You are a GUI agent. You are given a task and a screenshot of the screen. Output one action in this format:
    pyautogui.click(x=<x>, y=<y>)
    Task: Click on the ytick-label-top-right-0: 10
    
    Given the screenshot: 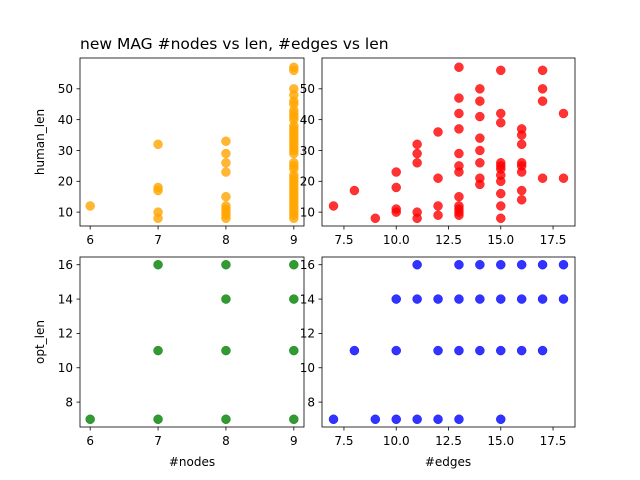 What is the action you would take?
    pyautogui.click(x=307, y=212)
    